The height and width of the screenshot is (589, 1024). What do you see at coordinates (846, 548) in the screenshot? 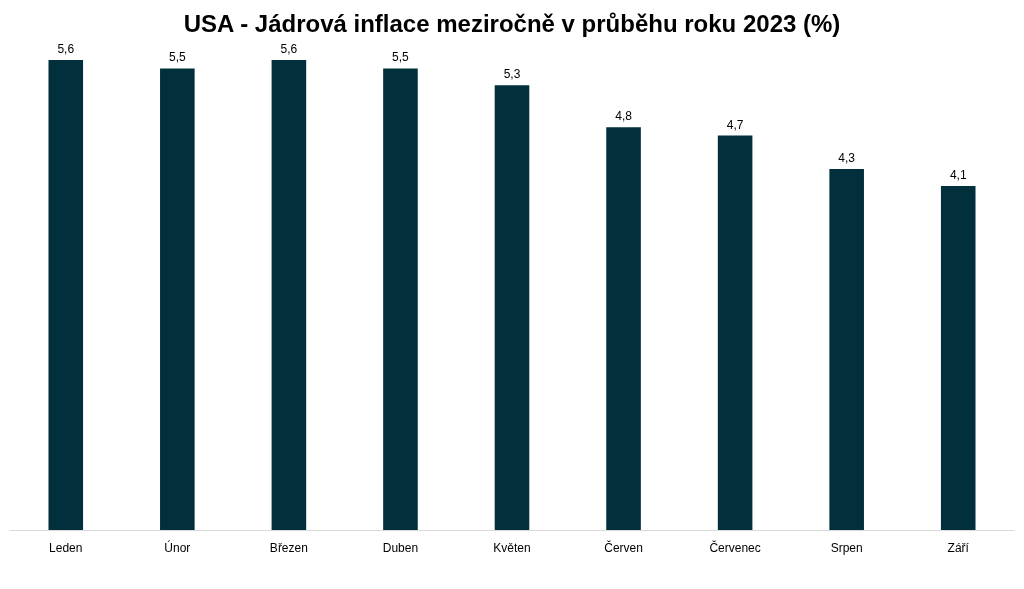
I see `x-tick-label: Srpen` at bounding box center [846, 548].